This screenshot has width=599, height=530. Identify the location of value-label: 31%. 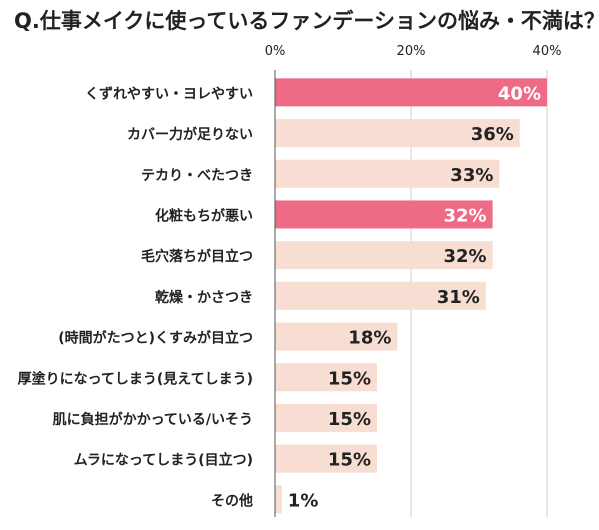
(458, 297).